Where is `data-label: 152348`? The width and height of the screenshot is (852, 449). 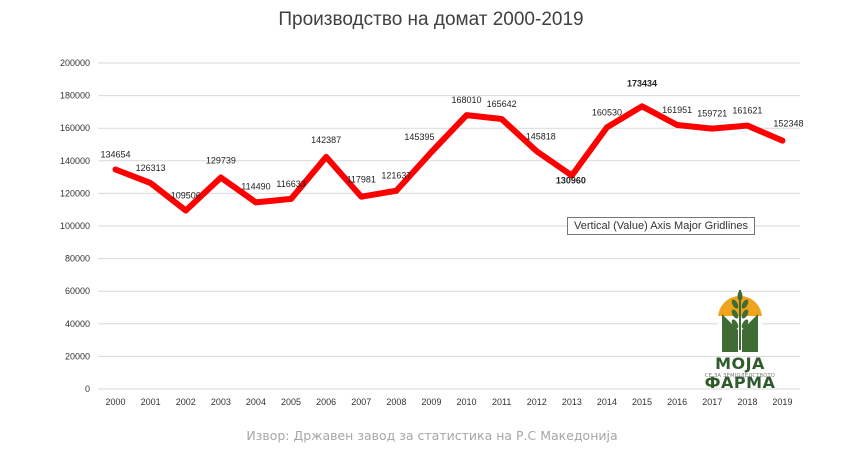 data-label: 152348 is located at coordinates (788, 124).